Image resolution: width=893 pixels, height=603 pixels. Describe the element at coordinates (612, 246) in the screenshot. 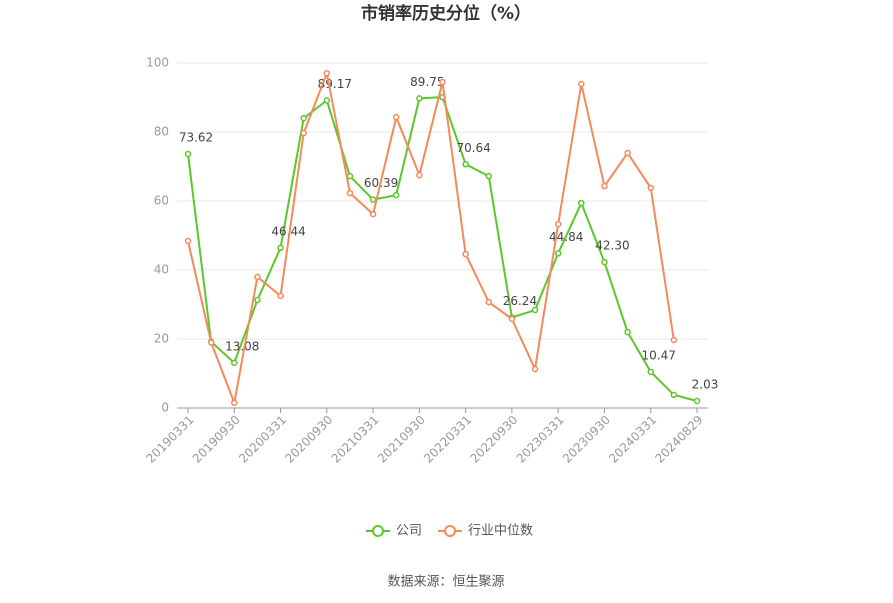

I see `data-label: 42.30` at that location.